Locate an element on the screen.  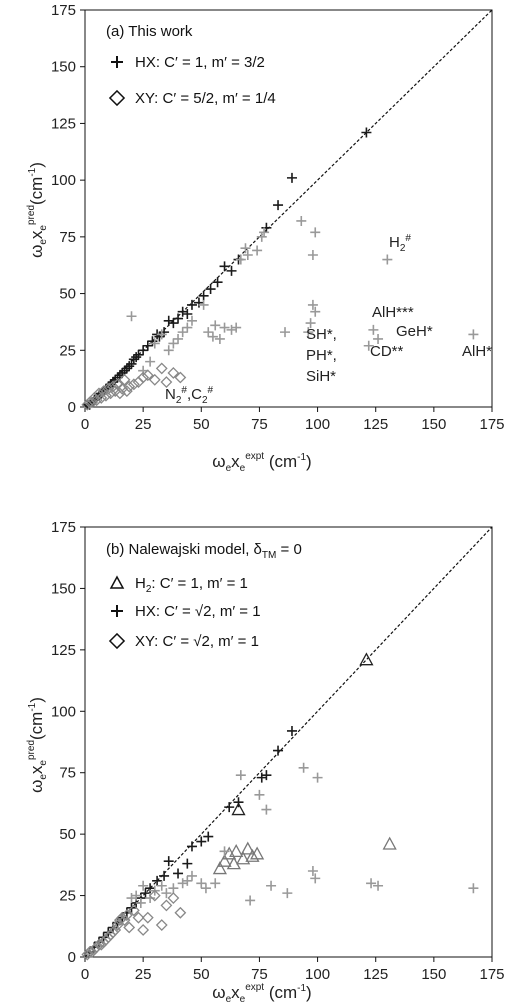
y-tick-label: 75 is located at coordinates (67, 773).